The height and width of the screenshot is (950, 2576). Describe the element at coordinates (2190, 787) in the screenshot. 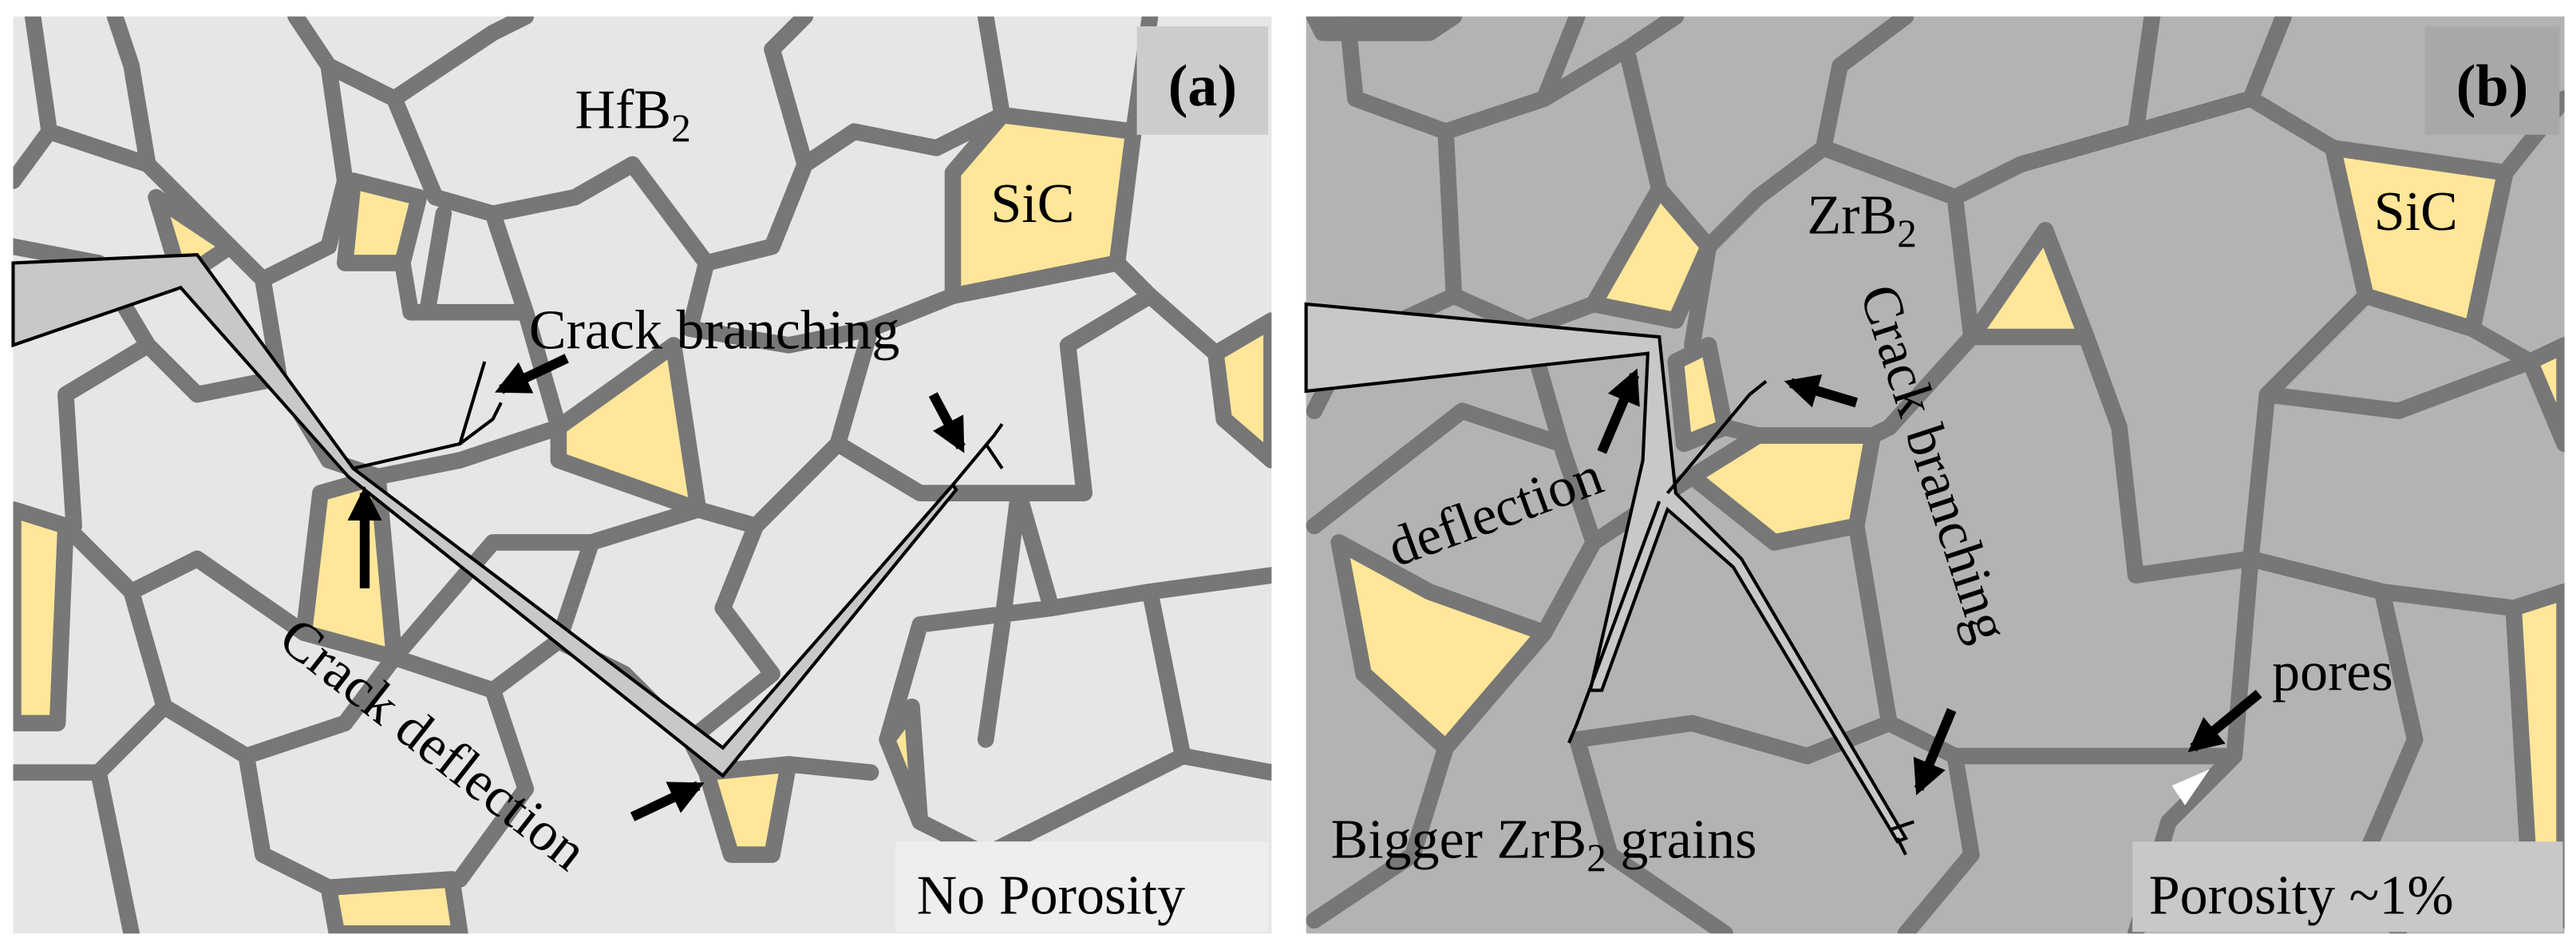

I see `pore` at that location.